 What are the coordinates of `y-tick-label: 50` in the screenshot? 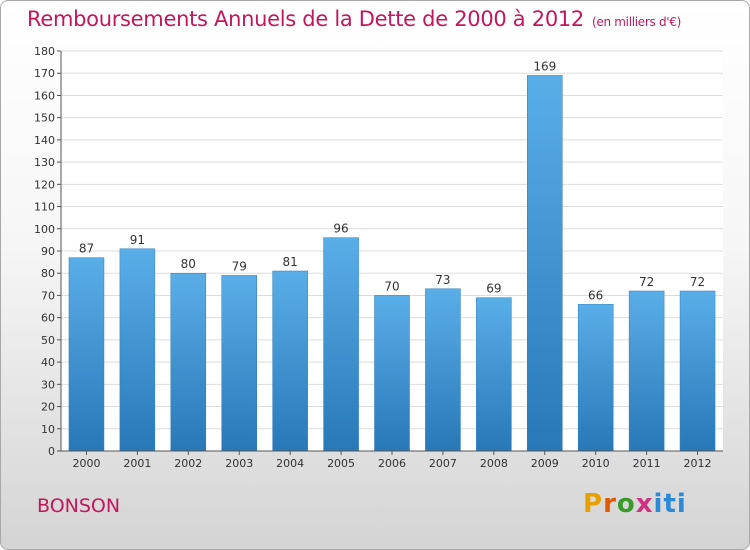 It's located at (48, 340).